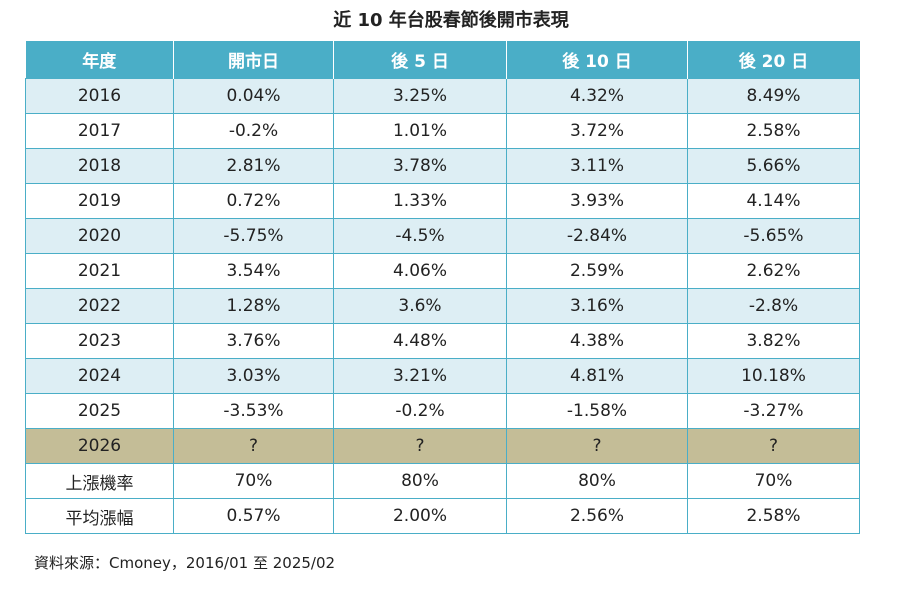 Image resolution: width=902 pixels, height=590 pixels. What do you see at coordinates (773, 60) in the screenshot?
I see `header-after-20-days: 後 20 日` at bounding box center [773, 60].